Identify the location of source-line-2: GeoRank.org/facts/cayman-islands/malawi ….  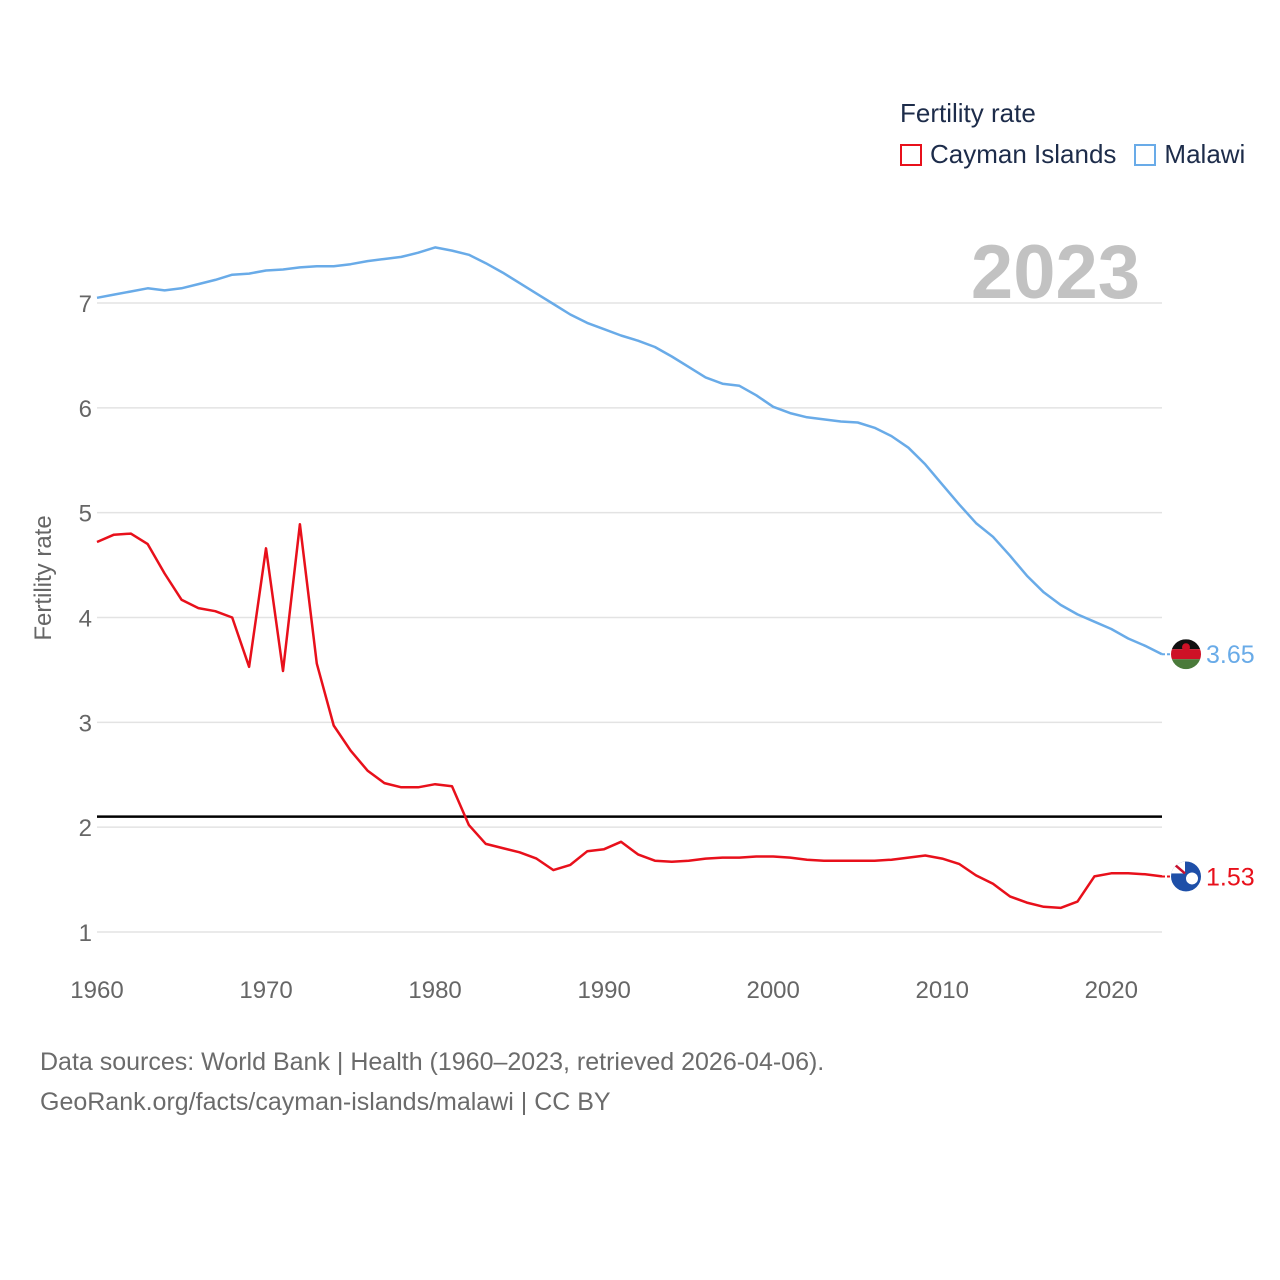
(325, 1102).